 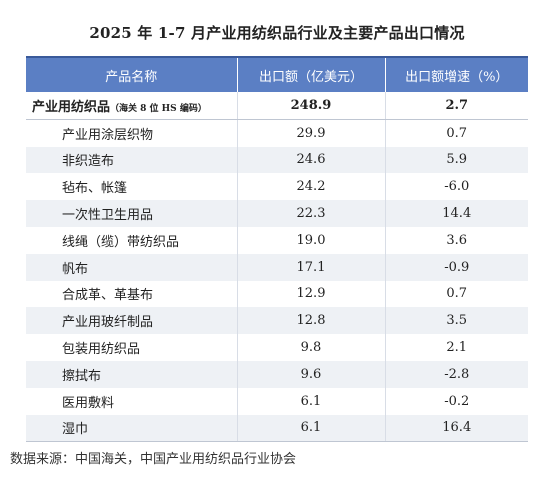 What do you see at coordinates (131, 74) in the screenshot?
I see `header-product-name: 产品名称` at bounding box center [131, 74].